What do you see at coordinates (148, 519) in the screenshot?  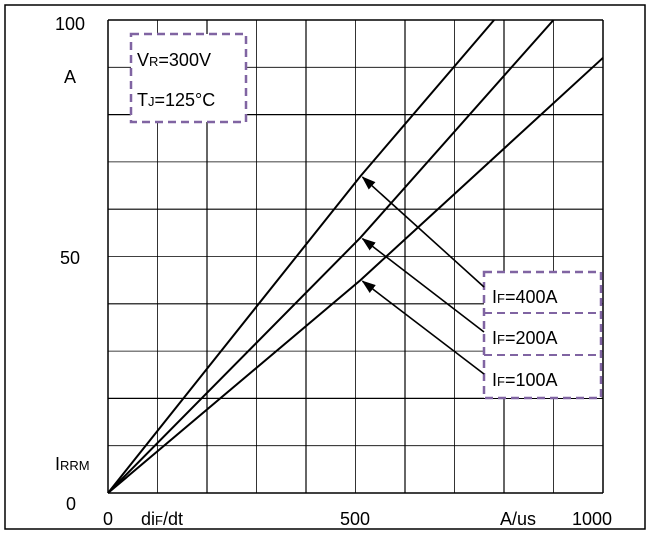 I see `x-axis-label-main: di` at bounding box center [148, 519].